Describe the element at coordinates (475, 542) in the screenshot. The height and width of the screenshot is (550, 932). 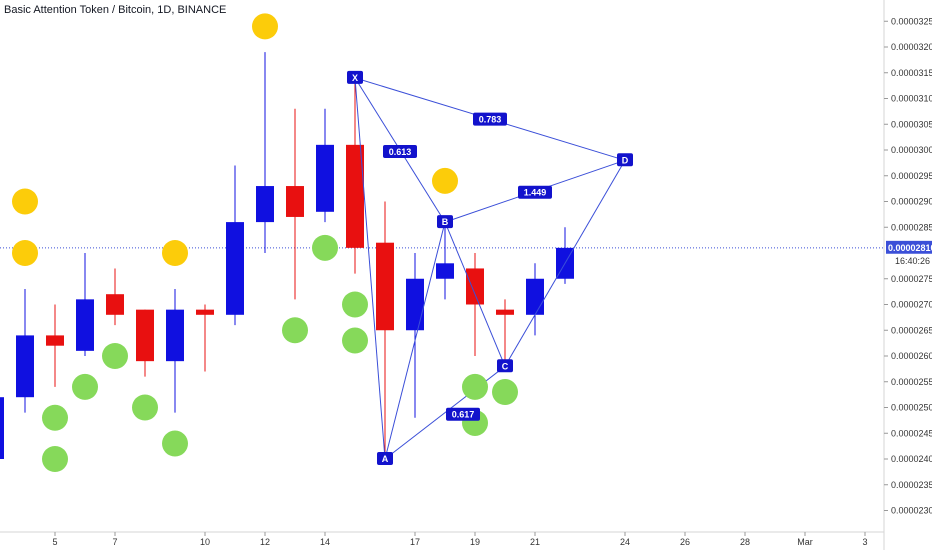
I see `time-tick-label: 19` at that location.